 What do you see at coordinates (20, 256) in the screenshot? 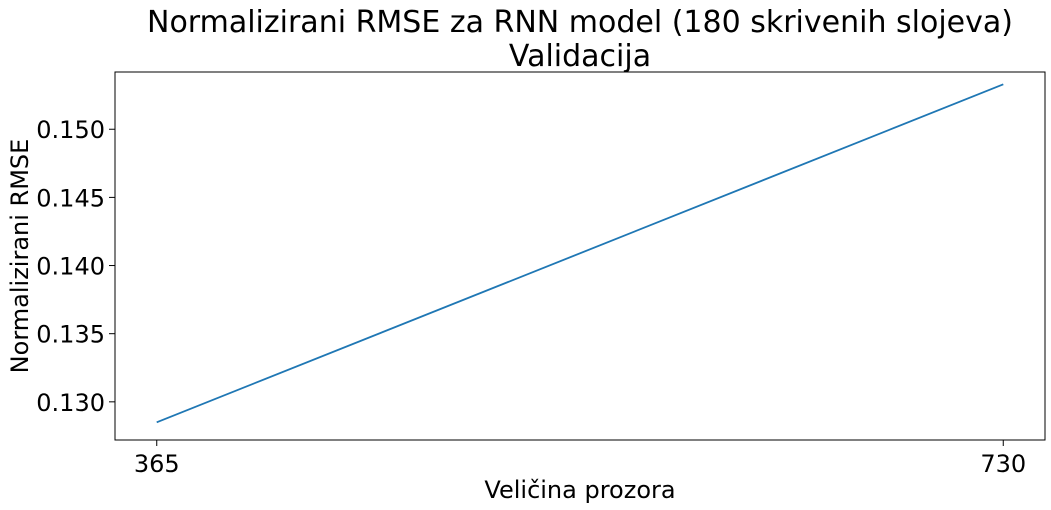
I see `y-axis-label: Normalizirani RMSE` at bounding box center [20, 256].